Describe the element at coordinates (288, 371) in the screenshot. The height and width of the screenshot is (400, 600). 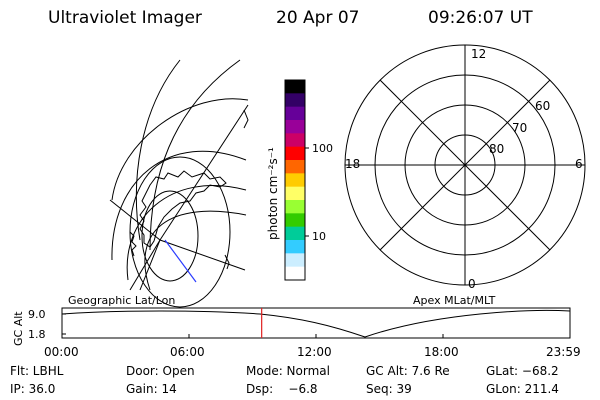
I see `mode-info: Mode: Normal` at that location.